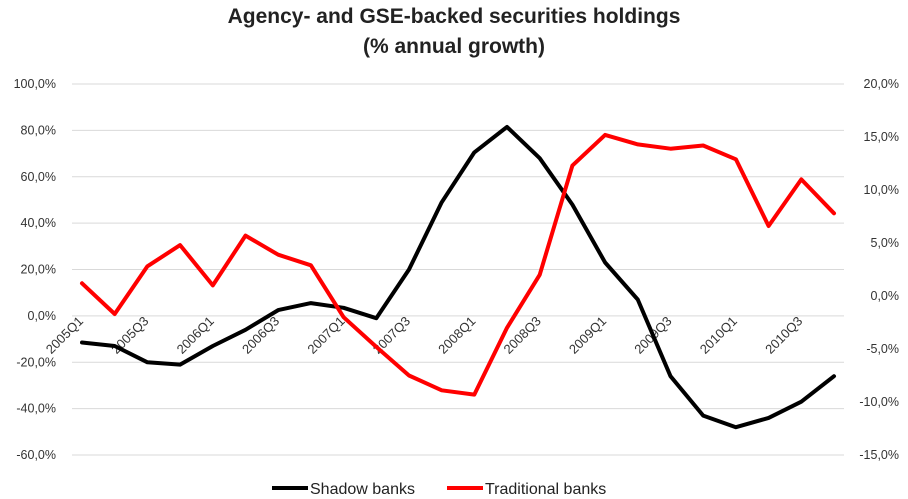  What do you see at coordinates (587, 334) in the screenshot?
I see `x-tick-label: 2009Q1` at bounding box center [587, 334].